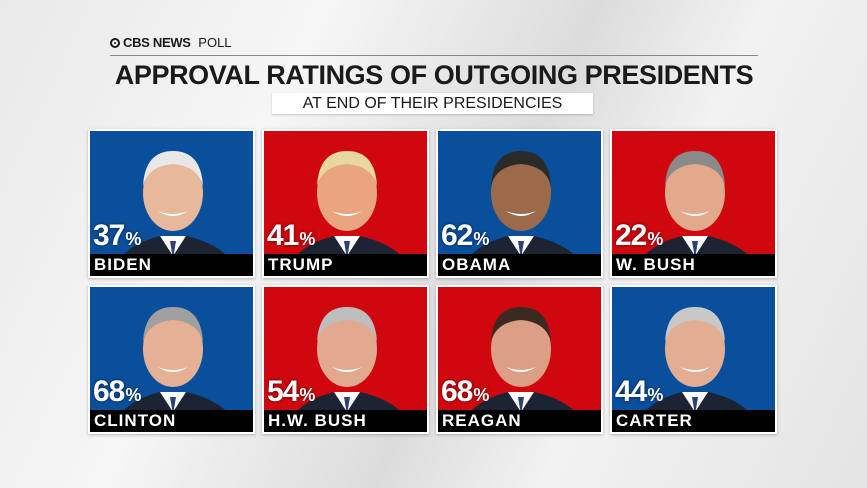 This screenshot has height=488, width=867. What do you see at coordinates (693, 421) in the screenshot?
I see `president-name: CARTER` at bounding box center [693, 421].